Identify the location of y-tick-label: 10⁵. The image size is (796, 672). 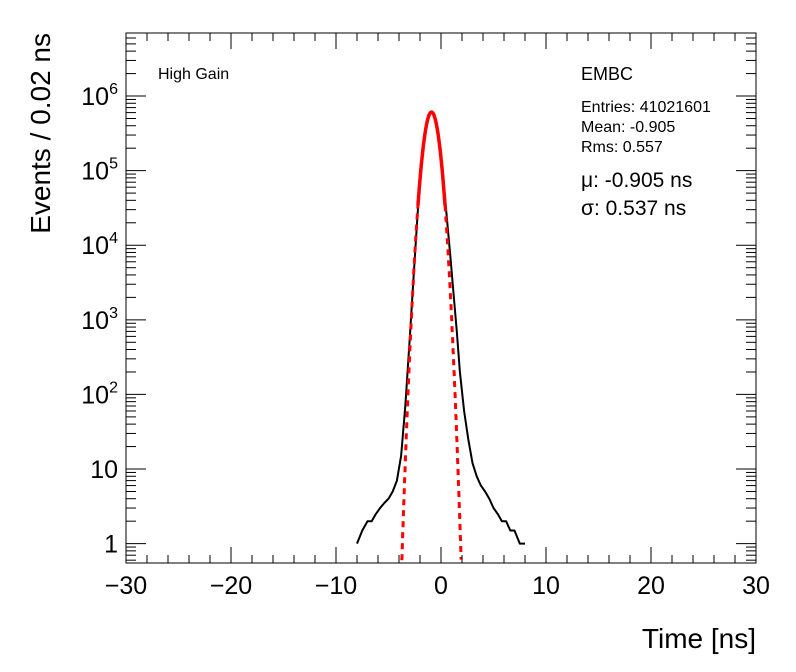
(99, 171).